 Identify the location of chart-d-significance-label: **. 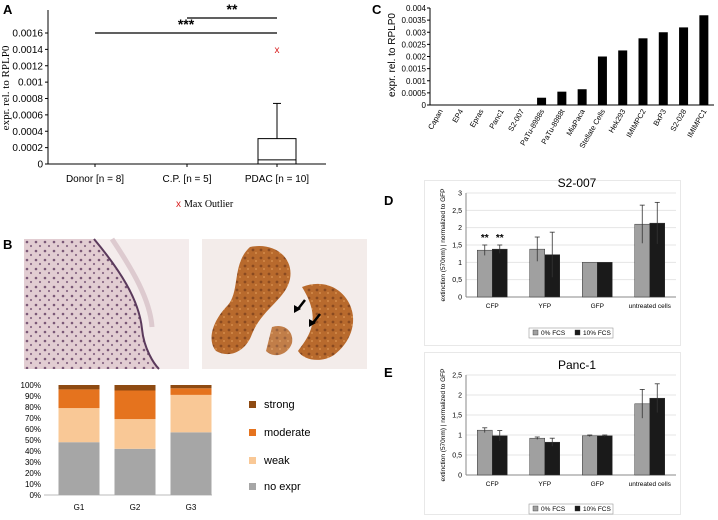
(485, 238).